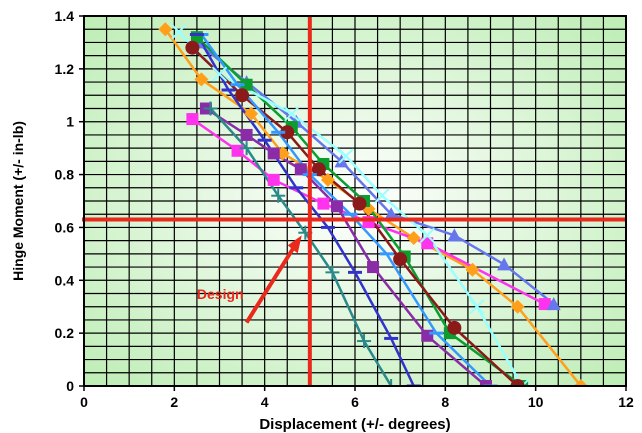 The image size is (642, 433). Describe the element at coordinates (174, 402) in the screenshot. I see `x-tick-label: 2` at that location.